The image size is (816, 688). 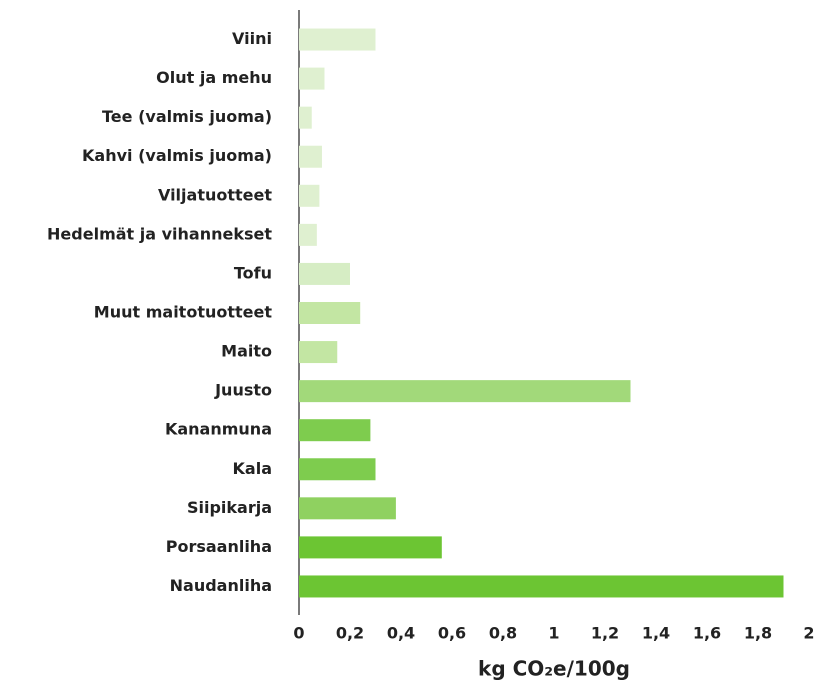 I want to click on x-tick-label: 0,2, so click(x=350, y=633).